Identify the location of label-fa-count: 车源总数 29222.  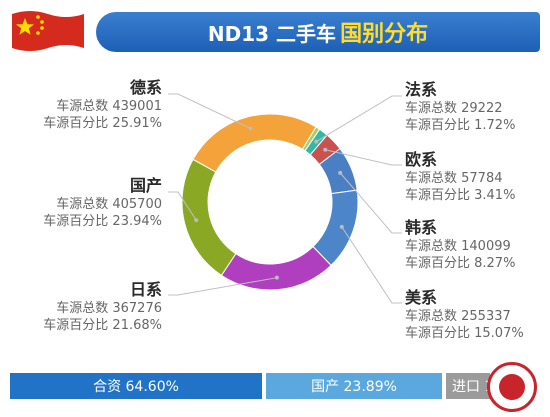
(454, 108).